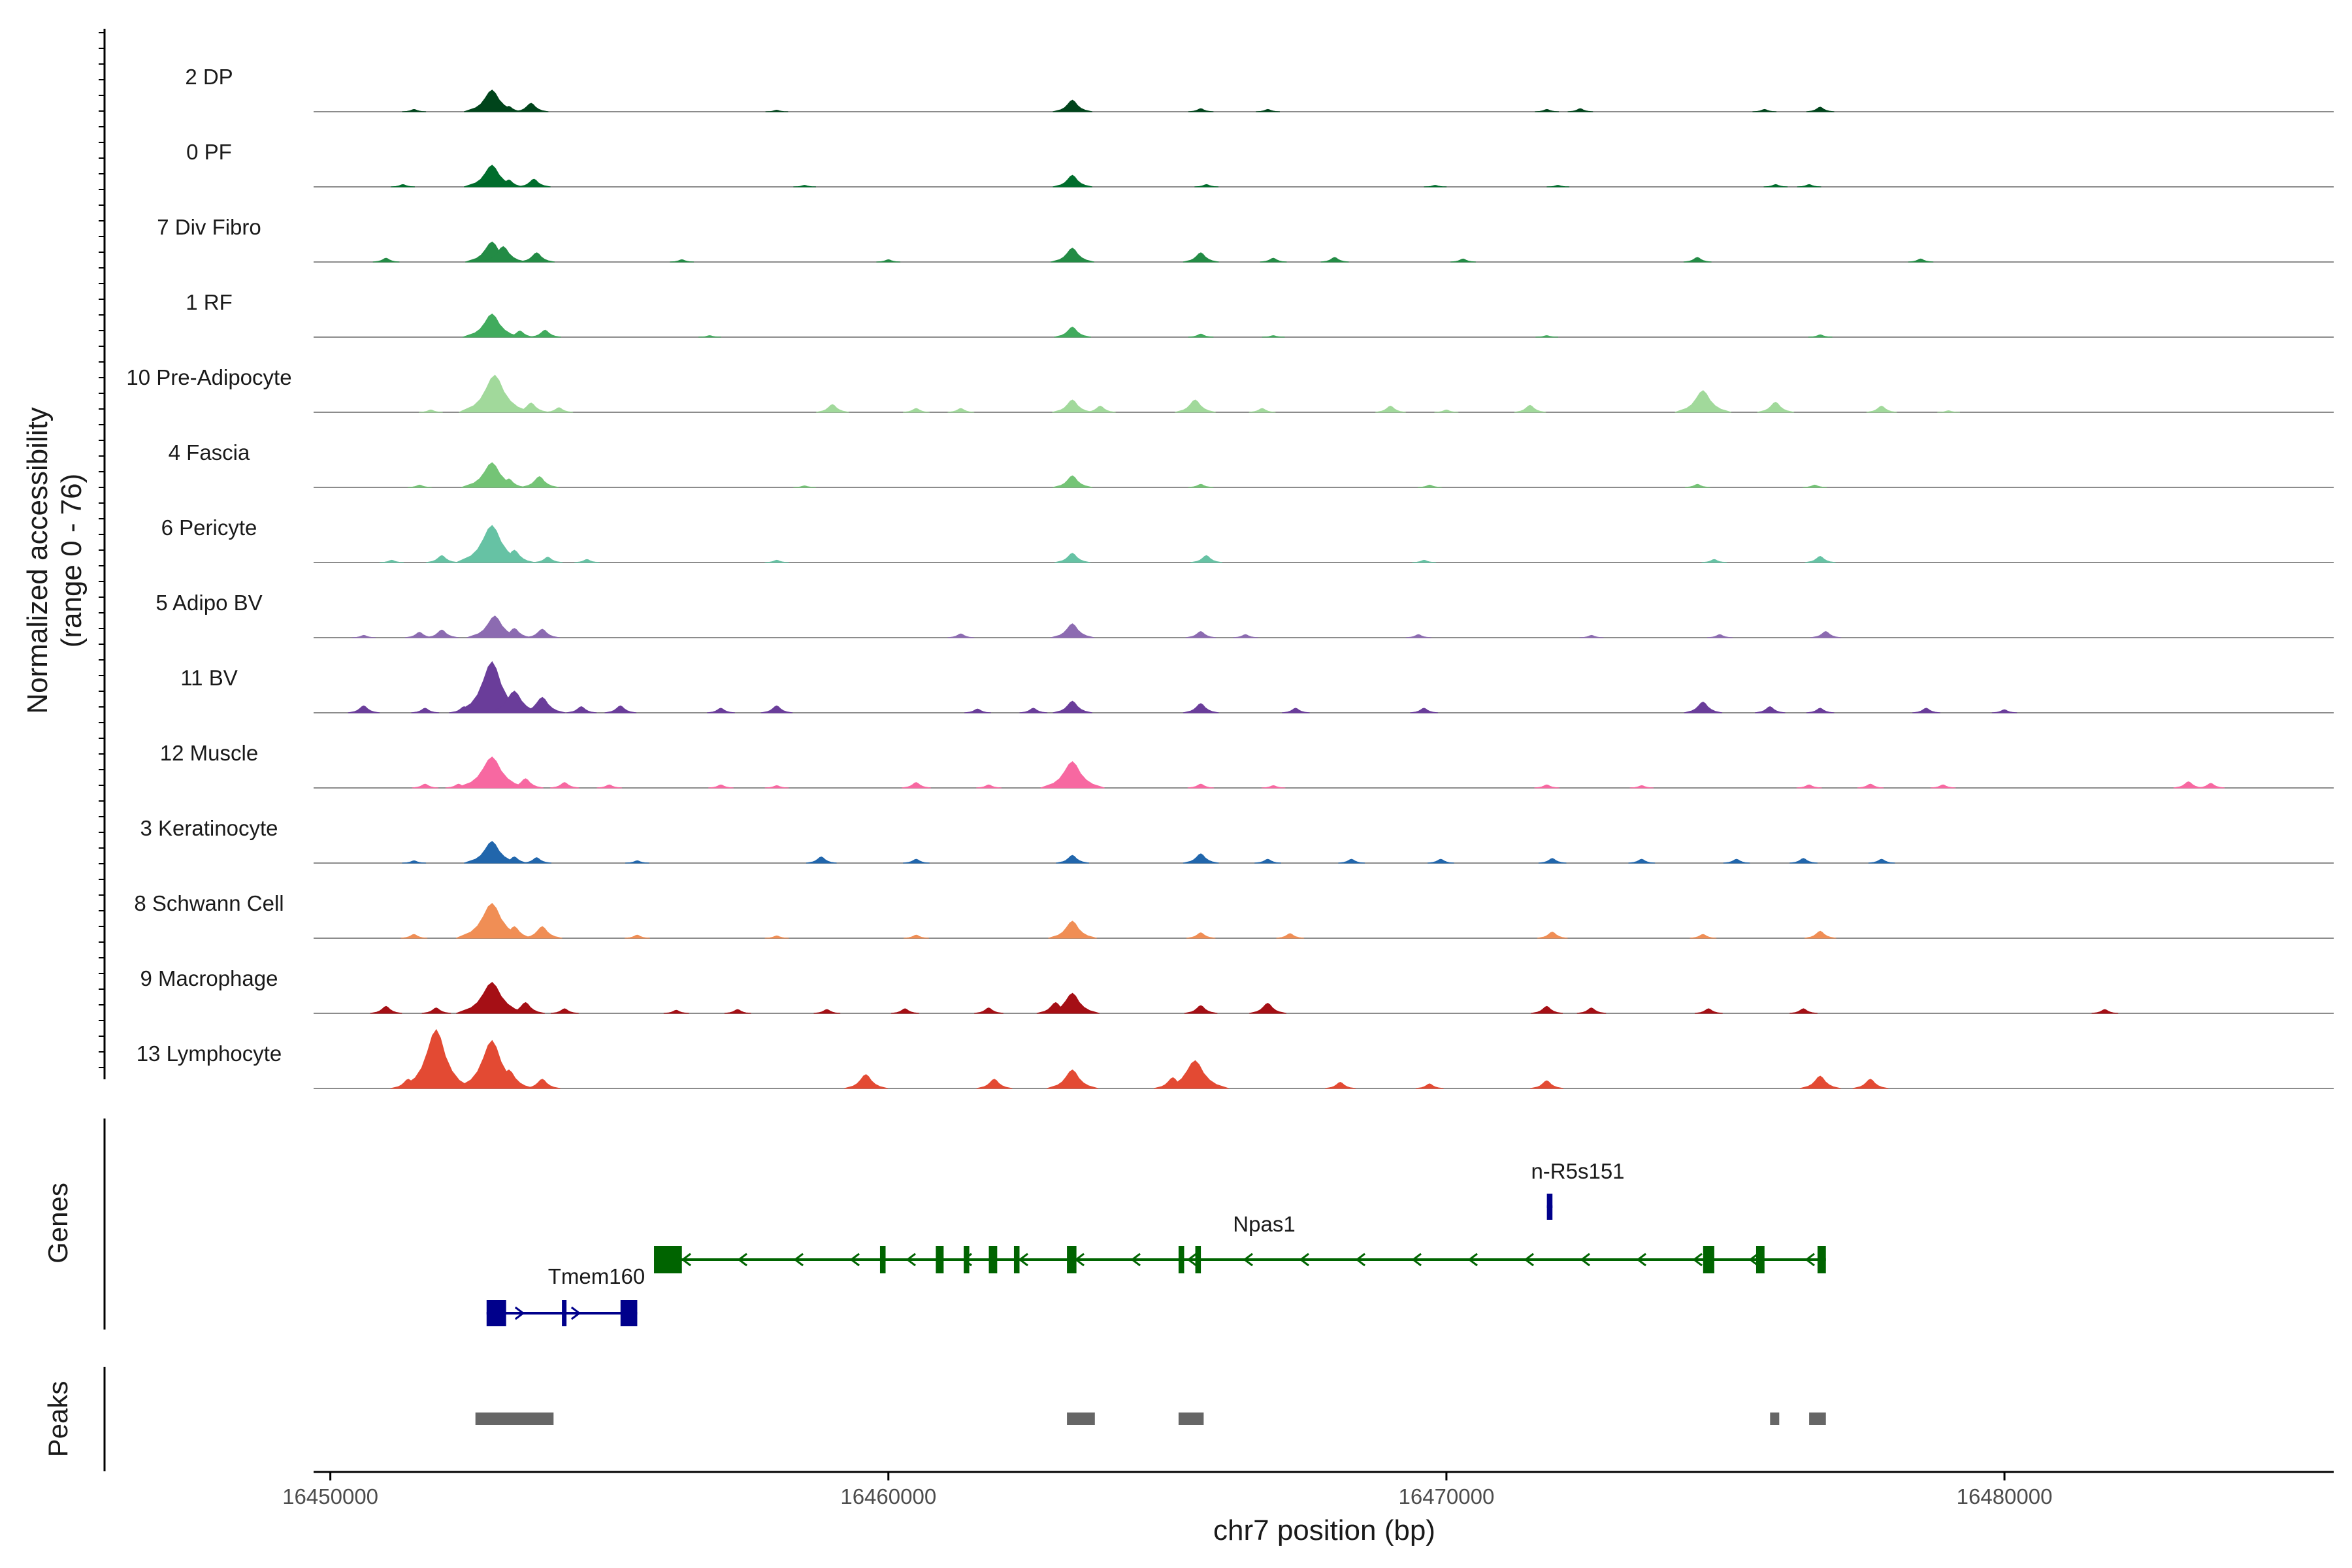 This screenshot has width=2352, height=1568. What do you see at coordinates (57, 1419) in the screenshot?
I see `peaks-panel-title-group: Peaks` at bounding box center [57, 1419].